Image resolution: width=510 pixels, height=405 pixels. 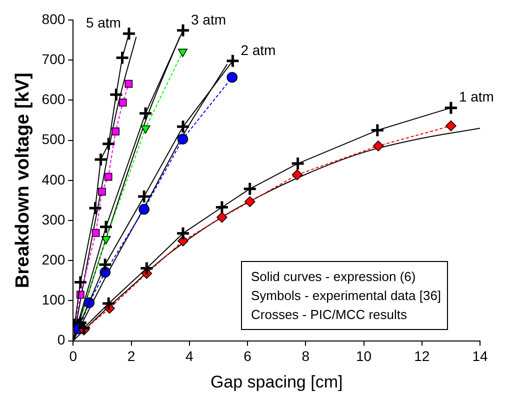 I want to click on annotation: 5 atm, so click(x=103, y=22).